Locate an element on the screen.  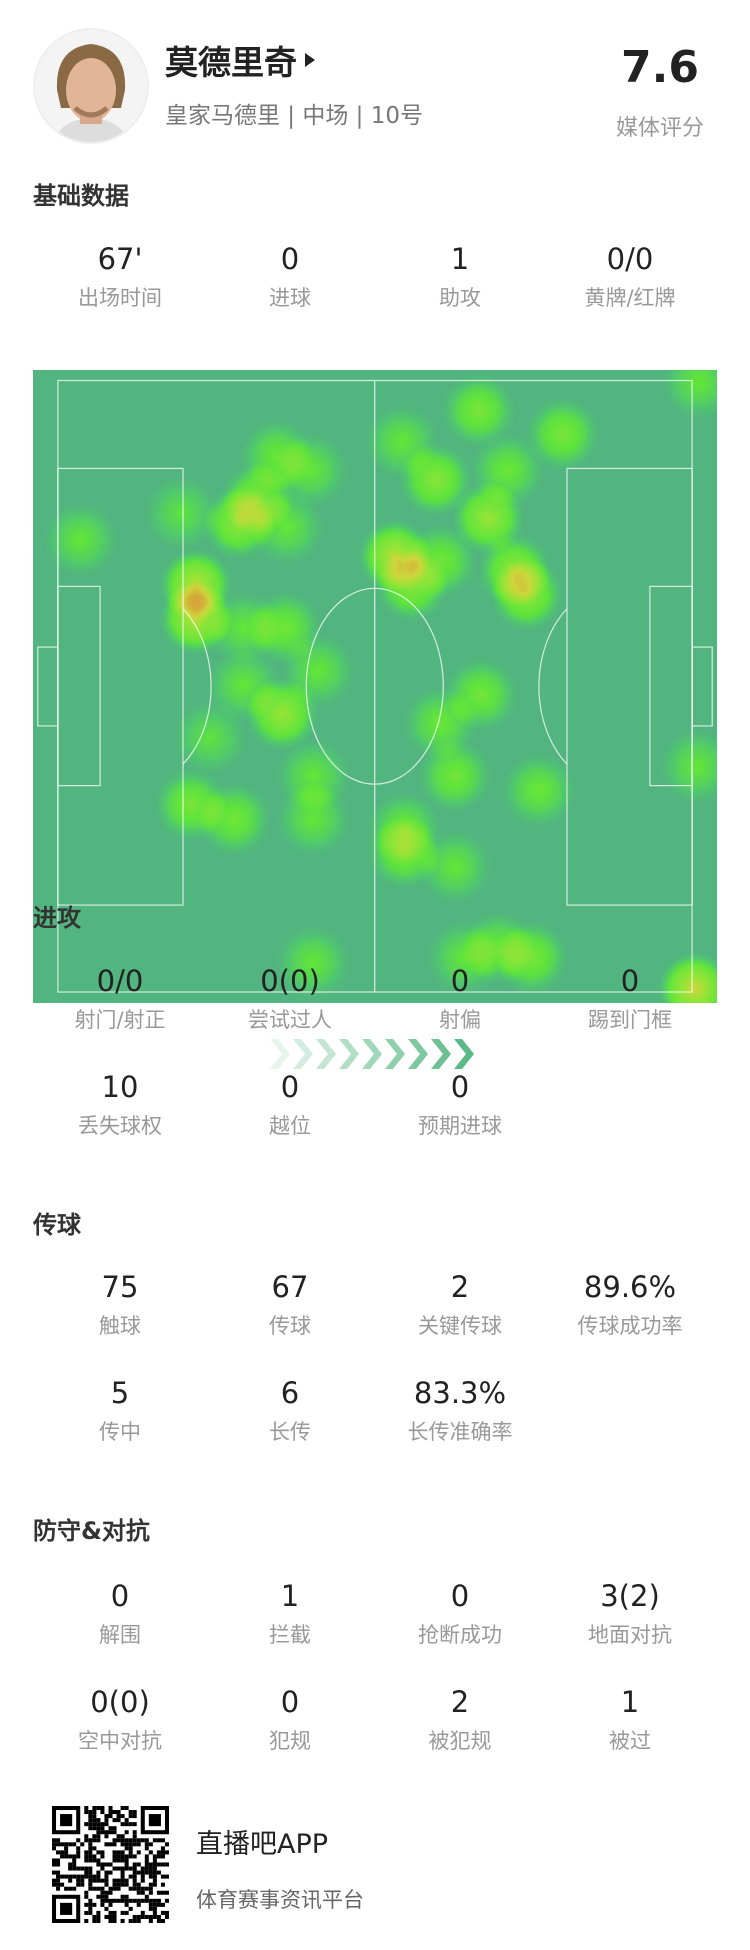
stat-value: 6 is located at coordinates (290, 1393).